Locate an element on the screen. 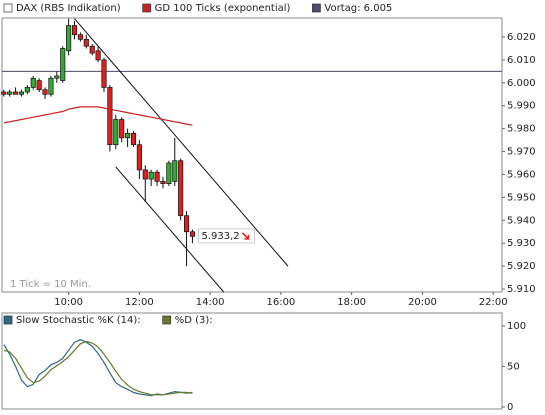 The height and width of the screenshot is (415, 545). trend-line is located at coordinates (170, 229).